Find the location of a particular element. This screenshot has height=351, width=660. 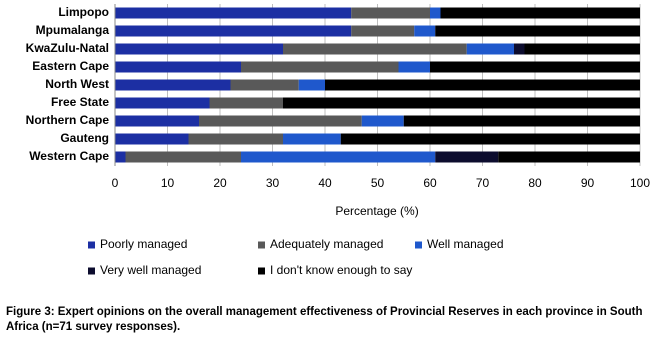

y-tick-label: North West is located at coordinates (77, 84).